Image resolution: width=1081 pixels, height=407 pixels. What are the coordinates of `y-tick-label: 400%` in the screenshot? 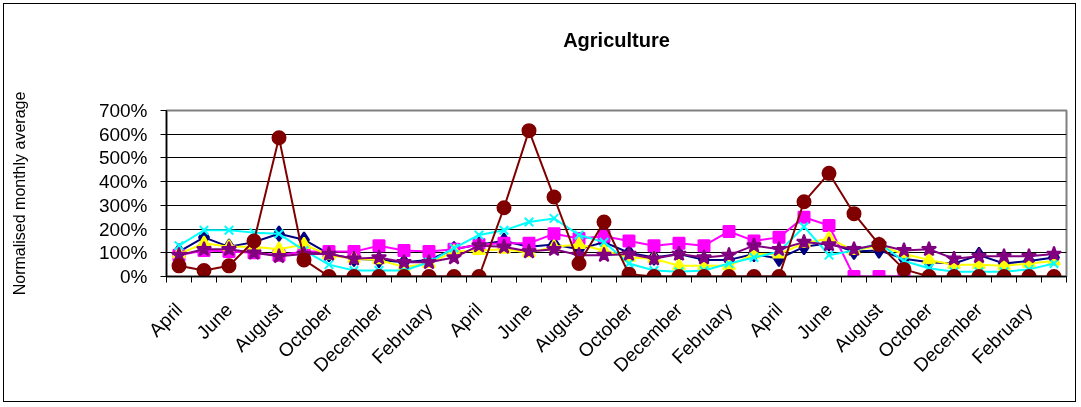 It's located at (123, 182).